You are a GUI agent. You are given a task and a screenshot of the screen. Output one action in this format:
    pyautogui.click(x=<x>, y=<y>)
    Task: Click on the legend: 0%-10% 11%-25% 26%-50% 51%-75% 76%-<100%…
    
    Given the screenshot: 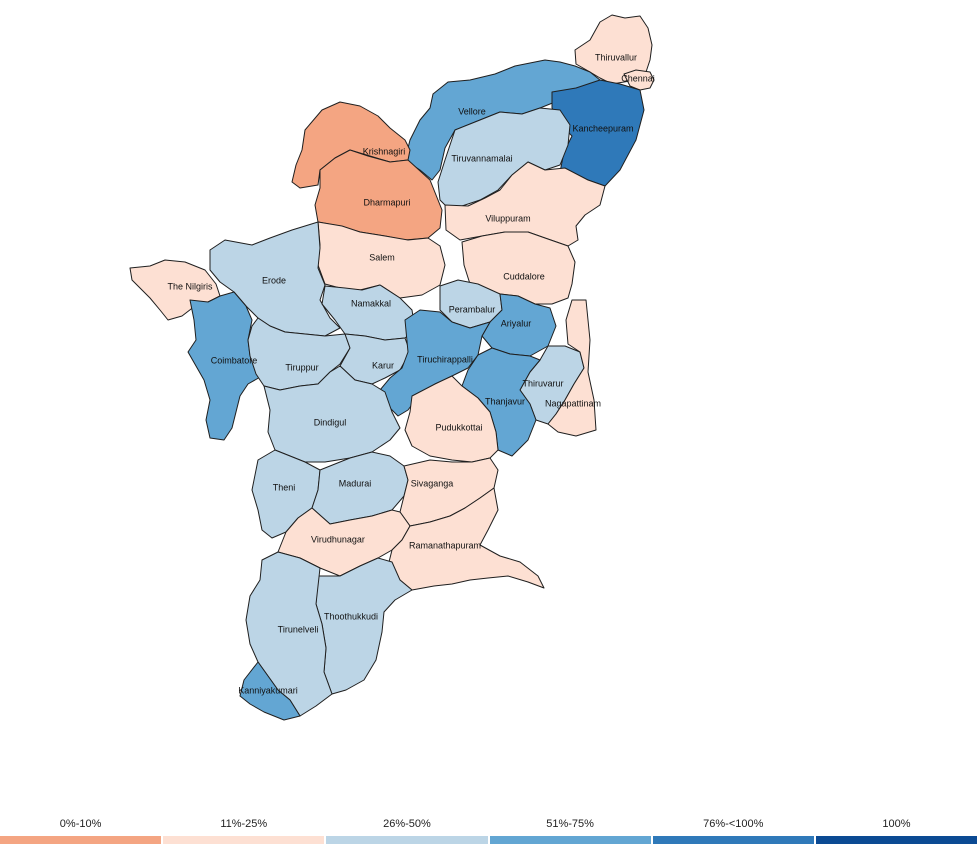 What is the action you would take?
    pyautogui.click(x=488, y=838)
    